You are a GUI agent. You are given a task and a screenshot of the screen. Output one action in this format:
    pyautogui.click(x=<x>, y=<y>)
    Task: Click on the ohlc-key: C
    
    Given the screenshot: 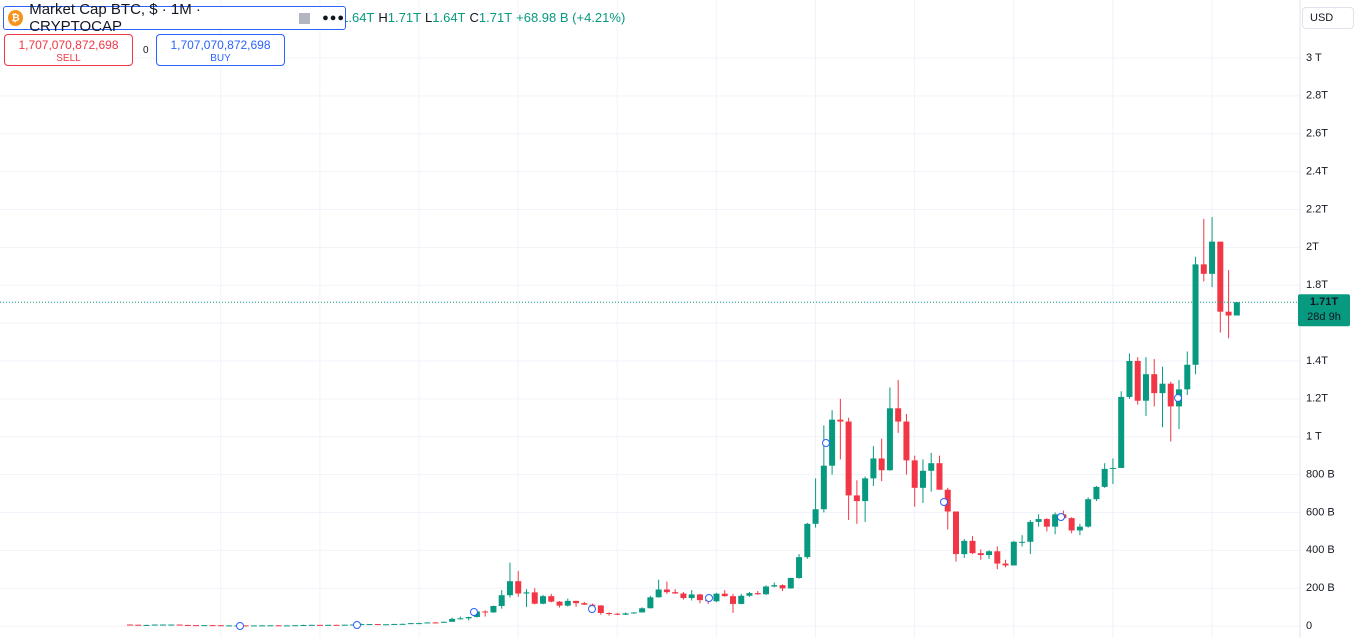 What is the action you would take?
    pyautogui.click(x=474, y=17)
    